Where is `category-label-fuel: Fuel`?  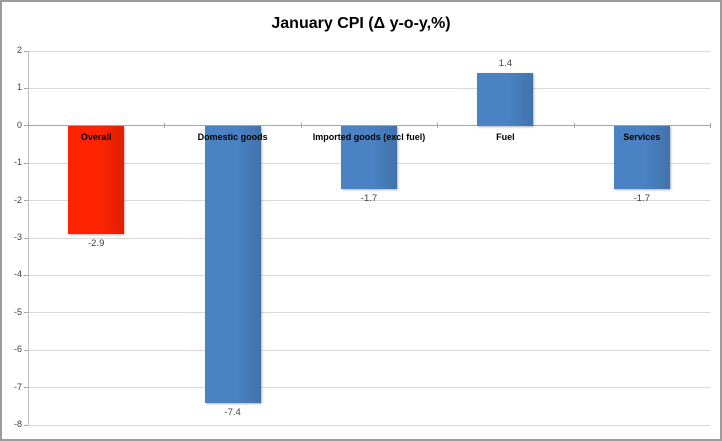 category-label-fuel: Fuel is located at coordinates (505, 136).